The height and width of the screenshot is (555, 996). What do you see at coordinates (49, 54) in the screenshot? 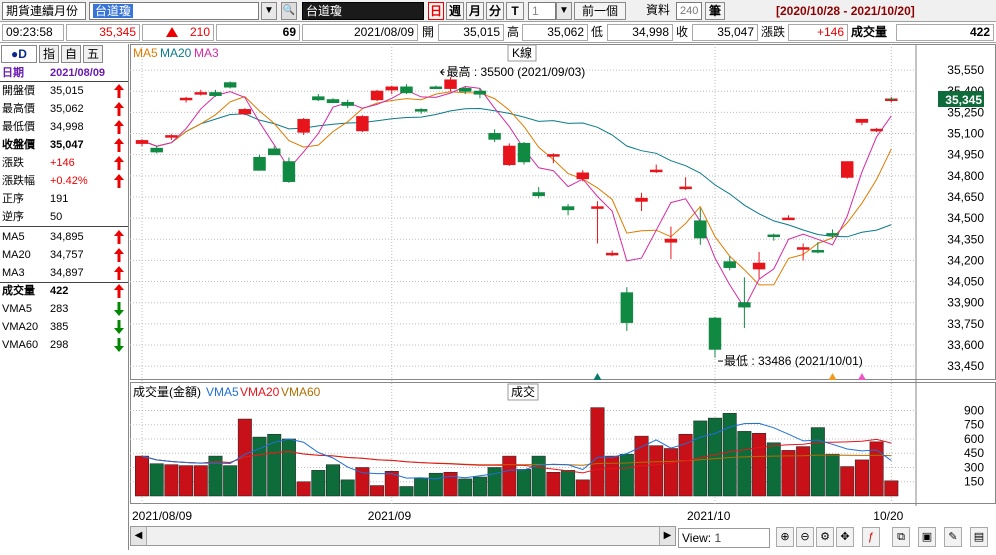
I see `tab-index: 指` at bounding box center [49, 54].